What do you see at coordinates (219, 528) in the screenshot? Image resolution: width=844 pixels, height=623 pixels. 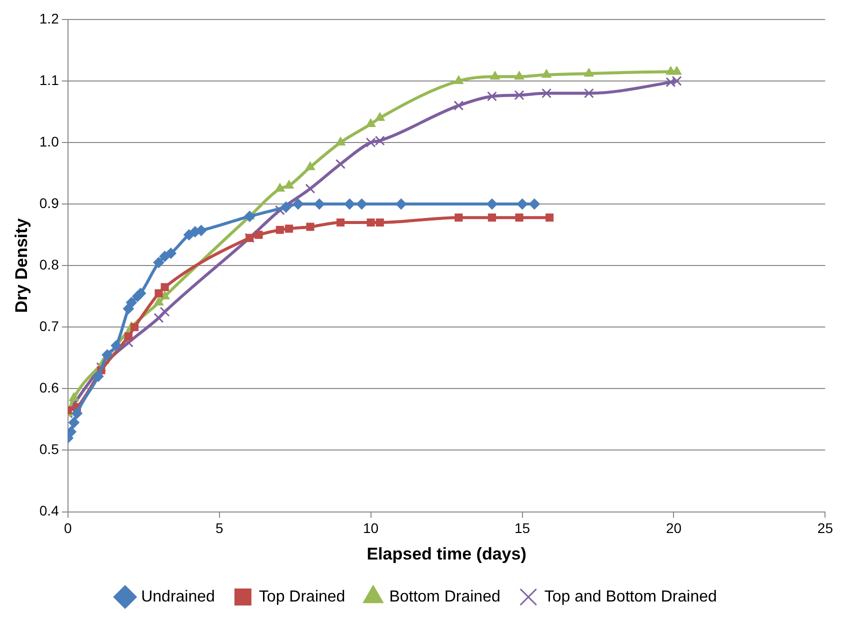 I see `x-tick-label: 5` at bounding box center [219, 528].